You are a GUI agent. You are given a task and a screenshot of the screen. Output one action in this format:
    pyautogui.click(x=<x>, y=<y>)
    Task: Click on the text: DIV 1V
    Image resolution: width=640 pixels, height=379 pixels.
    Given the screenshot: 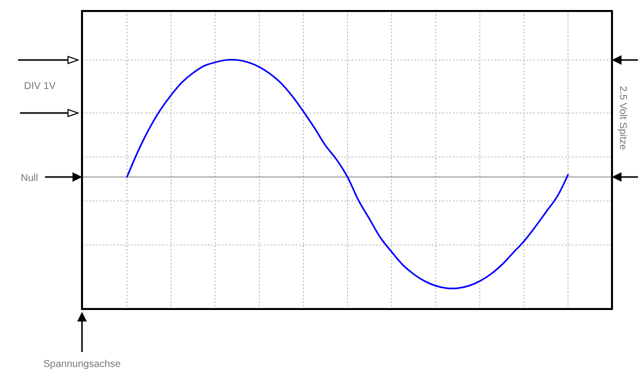 What is the action you would take?
    pyautogui.click(x=40, y=86)
    